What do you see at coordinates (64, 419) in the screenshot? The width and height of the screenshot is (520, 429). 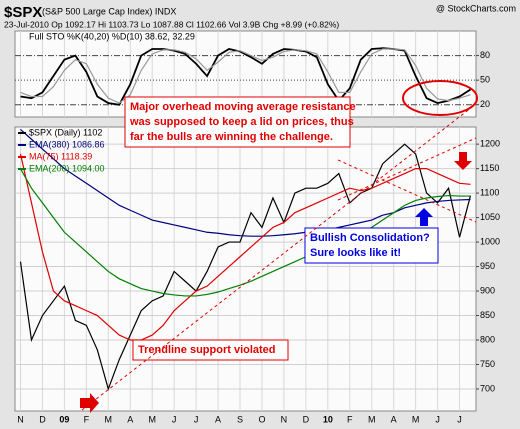 I see `x-tick-label: 09` at bounding box center [64, 419].